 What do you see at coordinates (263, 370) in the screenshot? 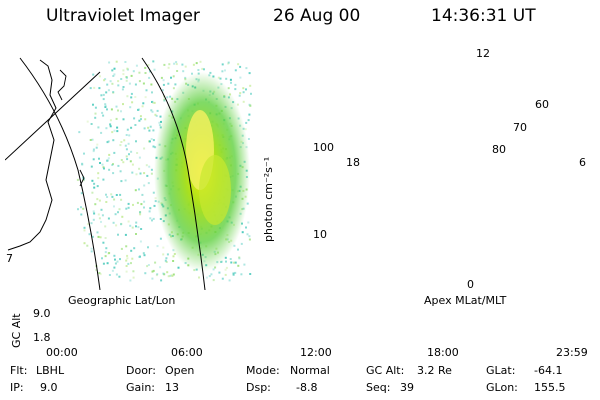
I see `mode-label: Mode:` at bounding box center [263, 370].